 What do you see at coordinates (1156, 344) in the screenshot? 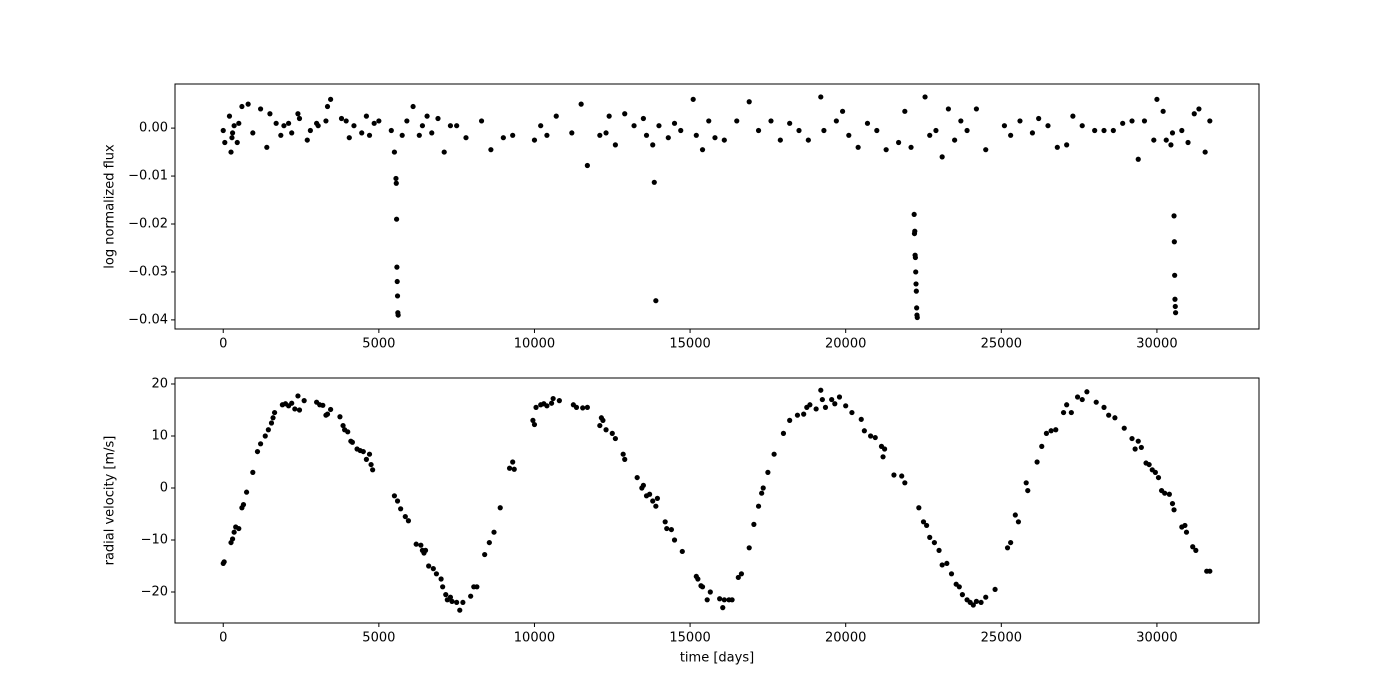
I see `x-tick-label: 30000` at bounding box center [1156, 344].